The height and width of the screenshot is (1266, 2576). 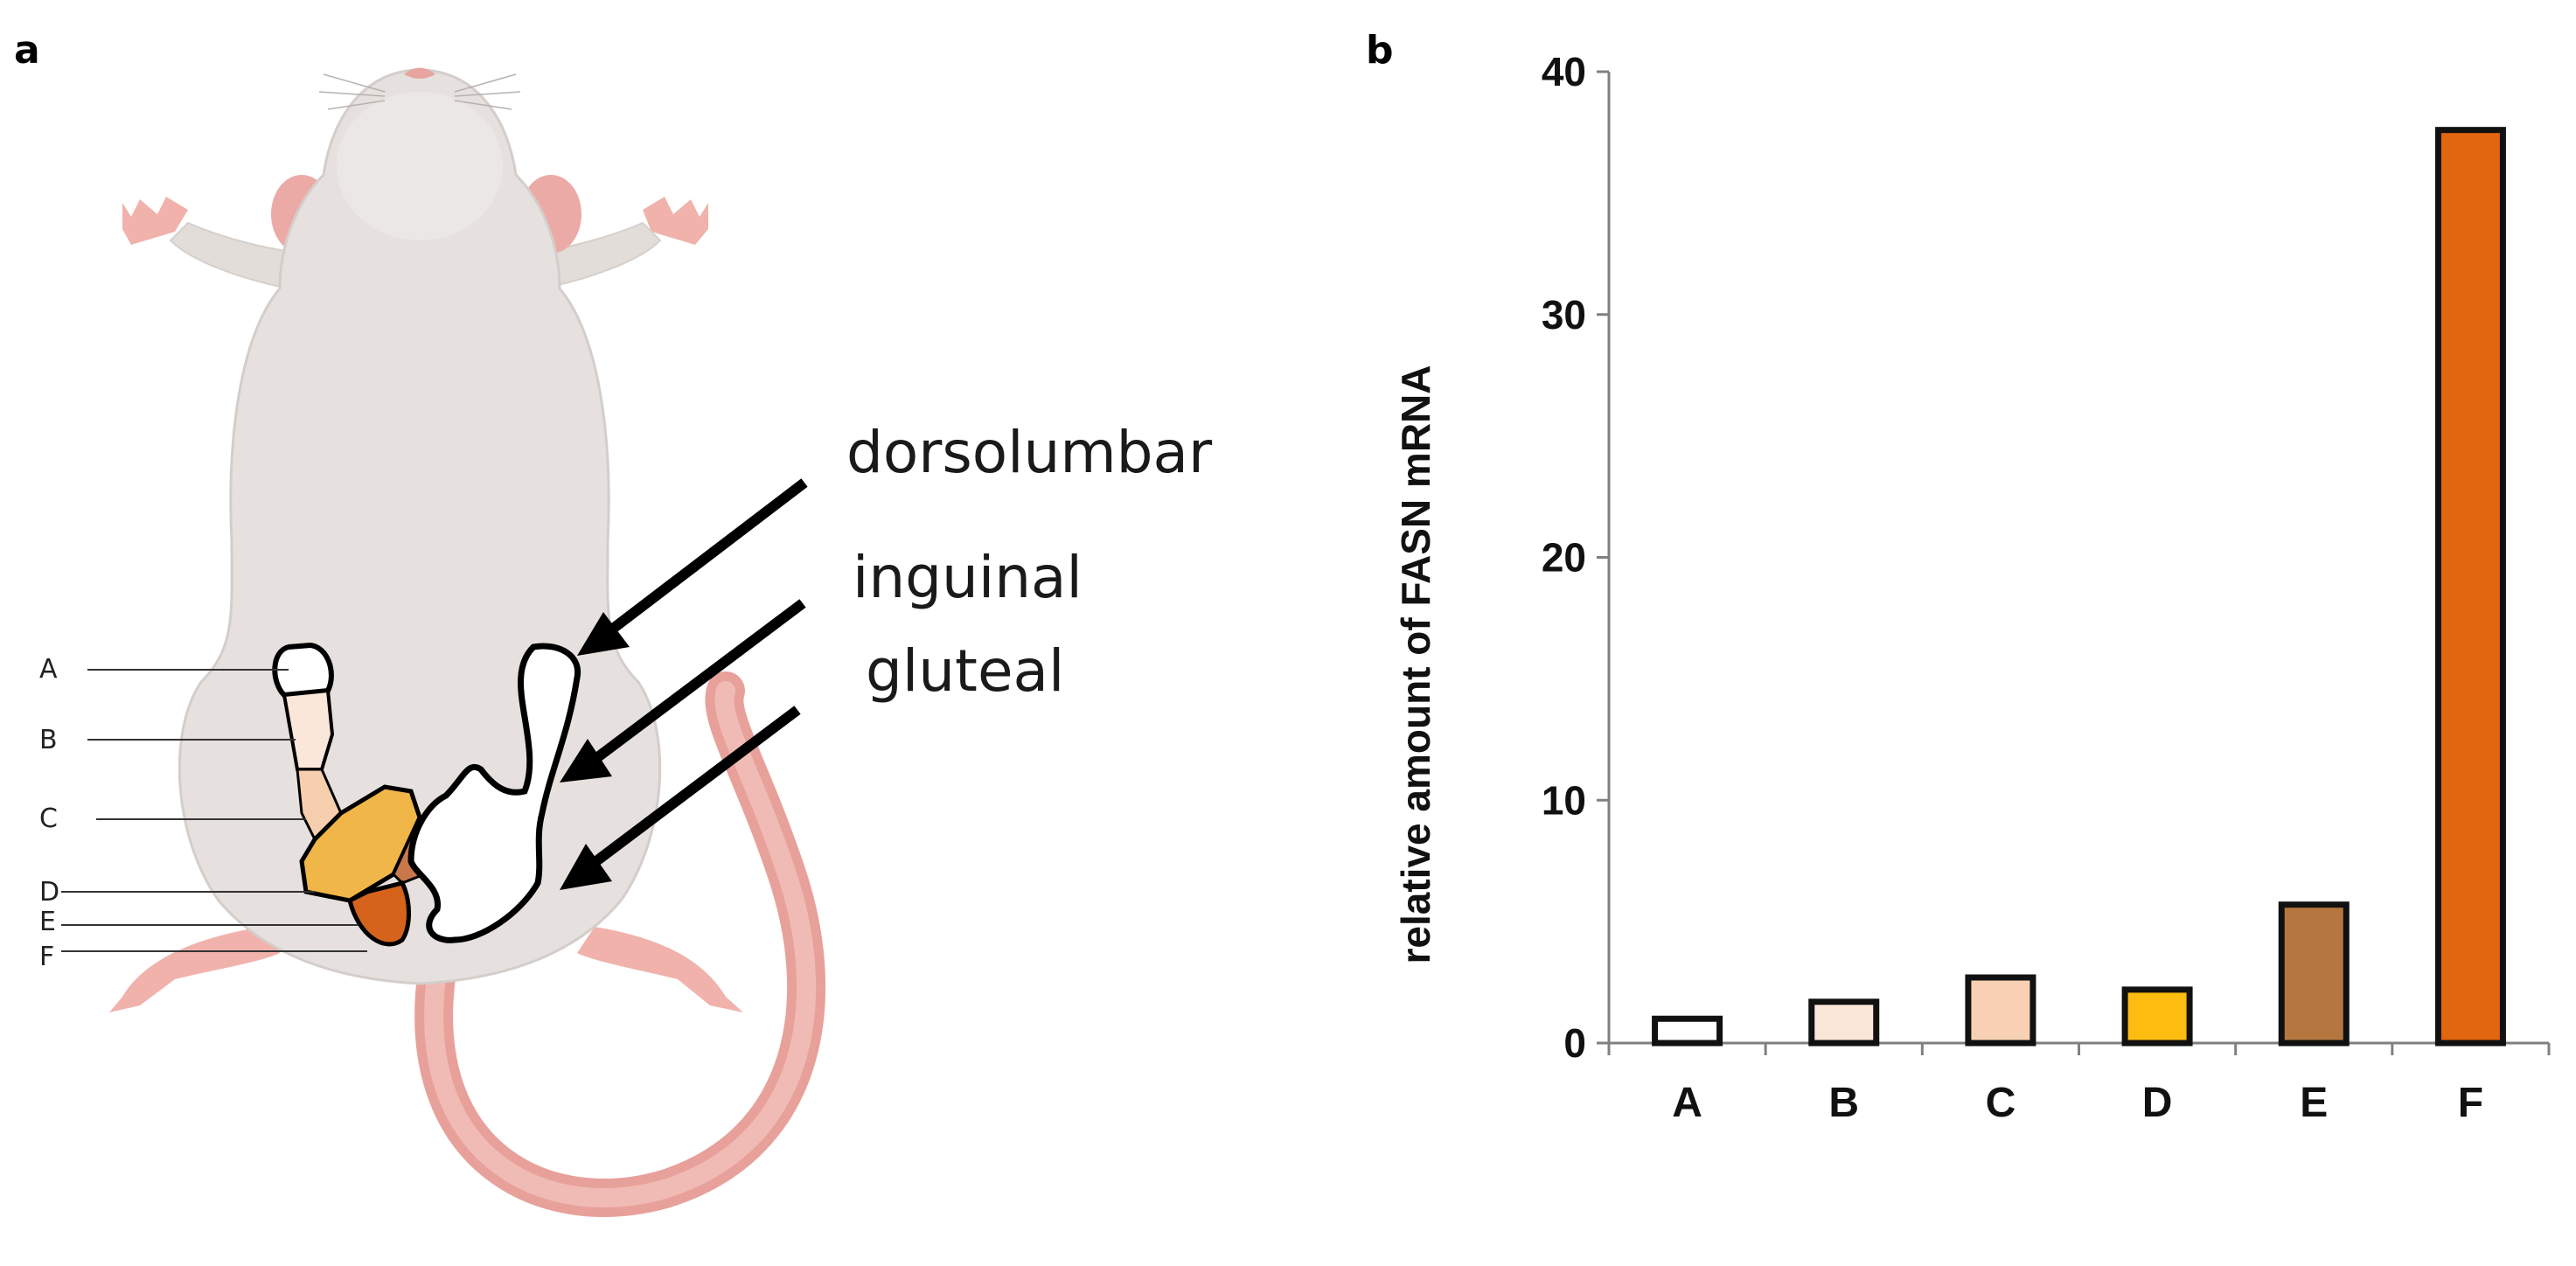 I want to click on y-tick-label: 0, so click(x=1574, y=1043).